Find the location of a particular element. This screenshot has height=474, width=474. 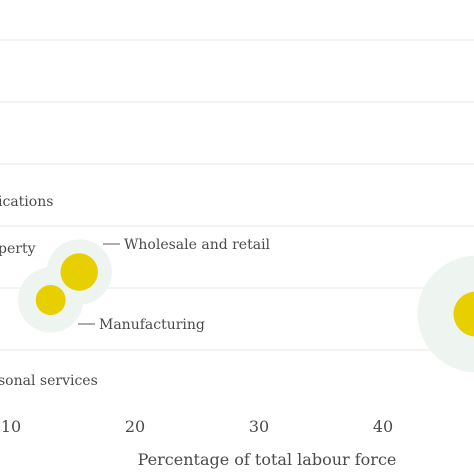

row-label: sonal services is located at coordinates (49, 381).